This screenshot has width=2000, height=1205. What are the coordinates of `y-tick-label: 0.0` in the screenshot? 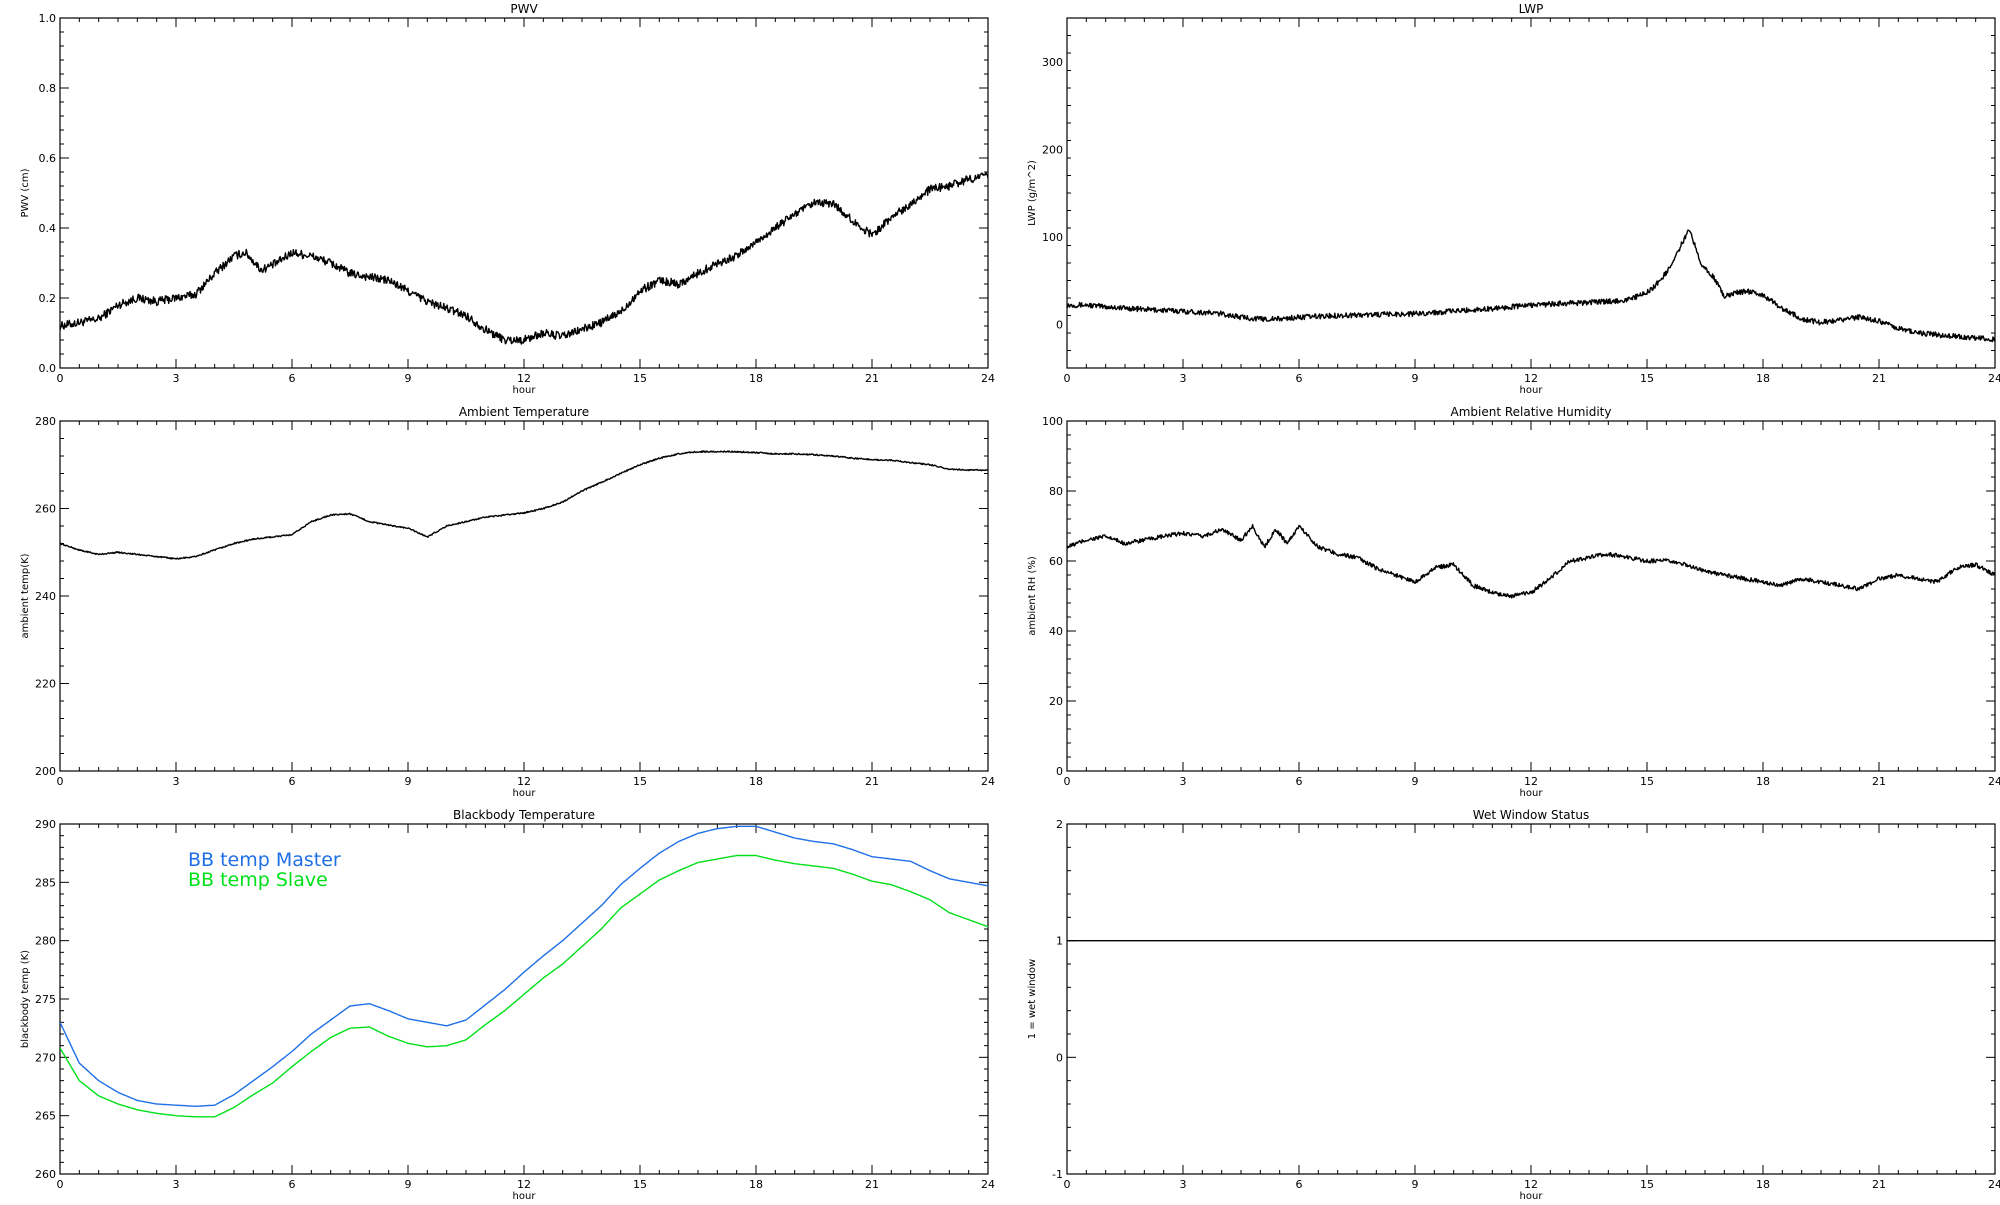 It's located at (48, 368).